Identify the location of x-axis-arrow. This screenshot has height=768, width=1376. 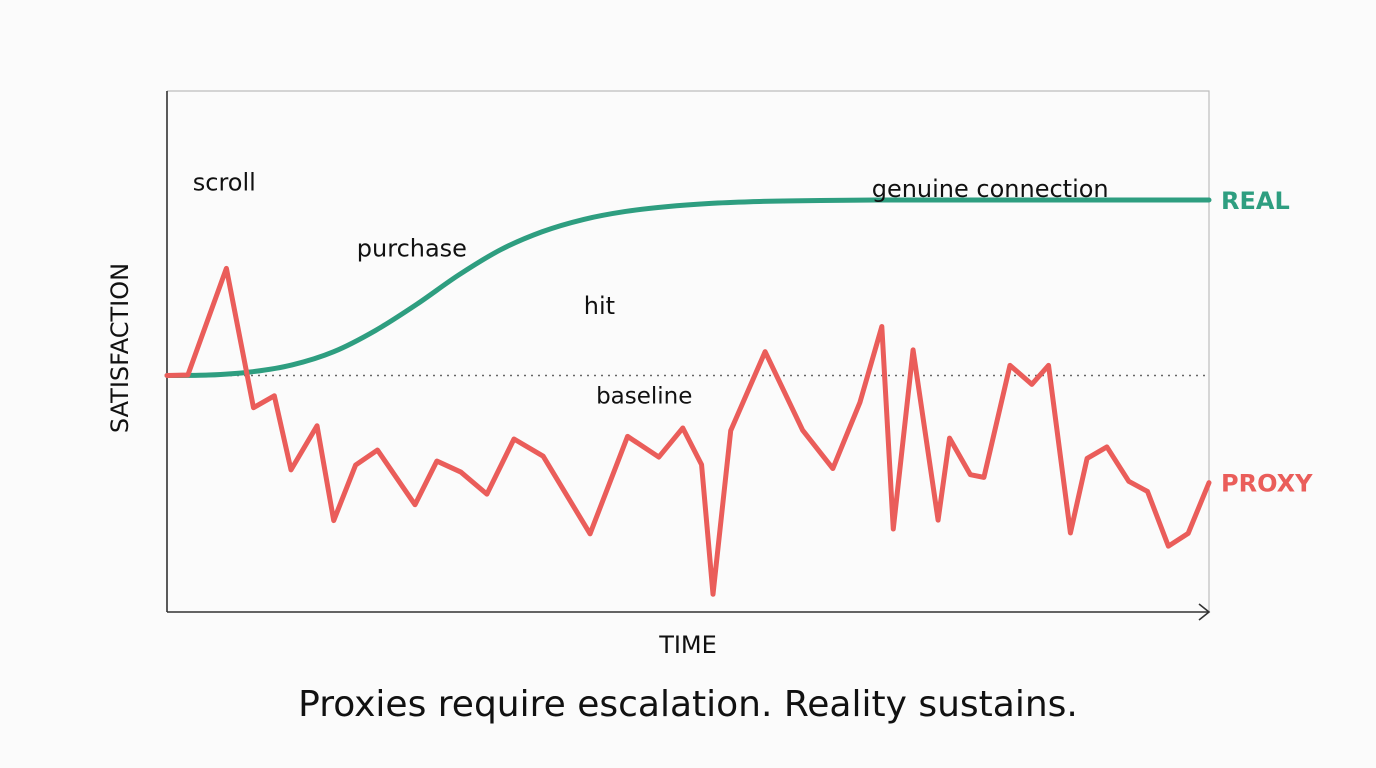
(1204, 612).